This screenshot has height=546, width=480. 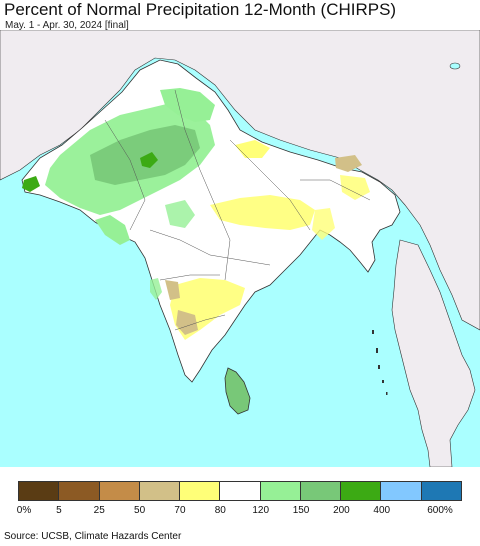 What do you see at coordinates (93, 536) in the screenshot?
I see `source-credit: Source: UCSB, Climate Hazards Center` at bounding box center [93, 536].